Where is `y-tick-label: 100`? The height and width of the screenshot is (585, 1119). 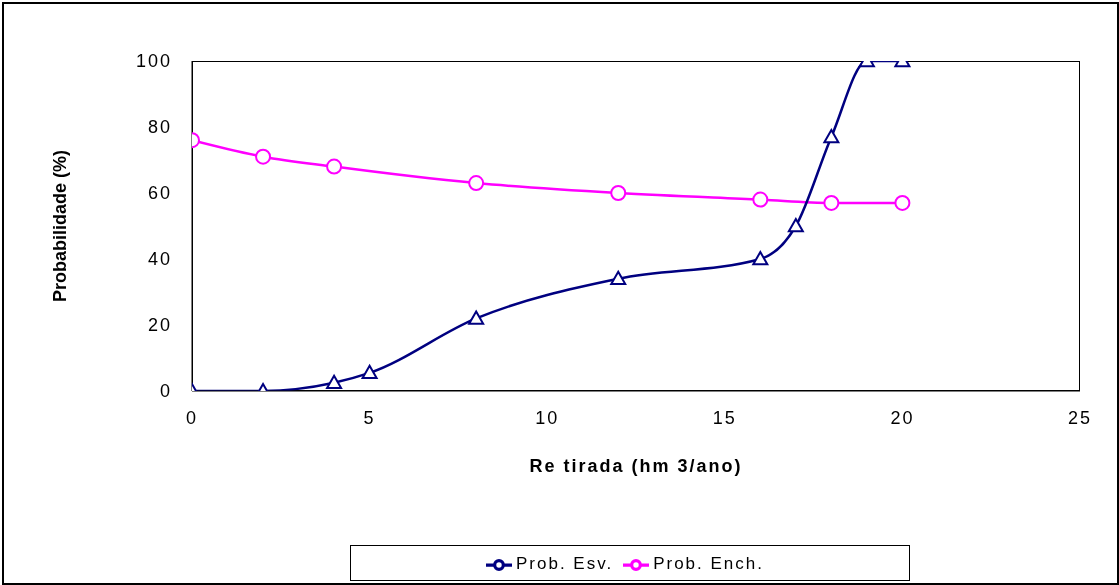 y-tick-label: 100 is located at coordinates (153, 61).